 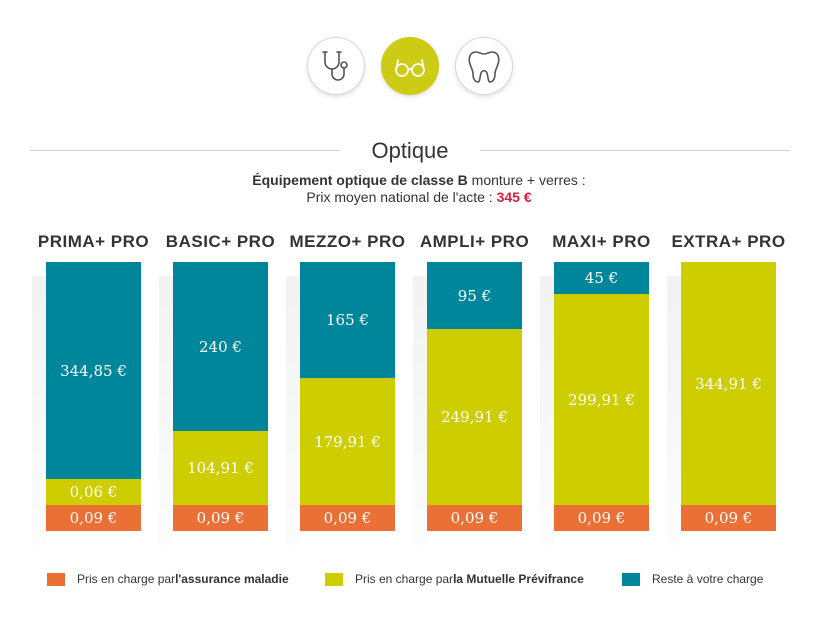 I want to click on bar-segment-mutuelle: 299,91 €, so click(x=601, y=399).